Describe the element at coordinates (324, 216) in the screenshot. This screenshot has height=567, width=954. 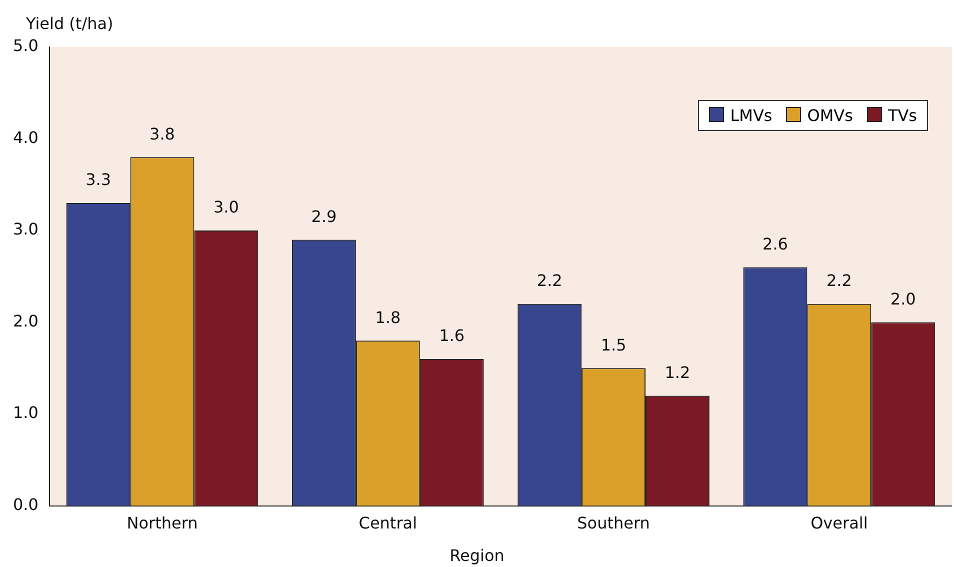
I see `data-label: 2.9` at that location.